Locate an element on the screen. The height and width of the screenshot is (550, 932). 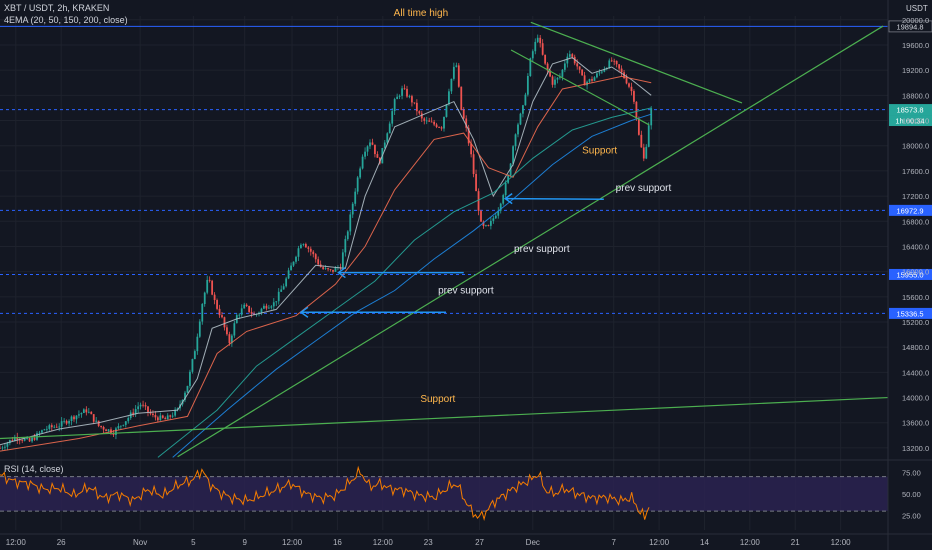
symbol-legend: XBT / USDT, 2h, KRAKEN is located at coordinates (57, 8).